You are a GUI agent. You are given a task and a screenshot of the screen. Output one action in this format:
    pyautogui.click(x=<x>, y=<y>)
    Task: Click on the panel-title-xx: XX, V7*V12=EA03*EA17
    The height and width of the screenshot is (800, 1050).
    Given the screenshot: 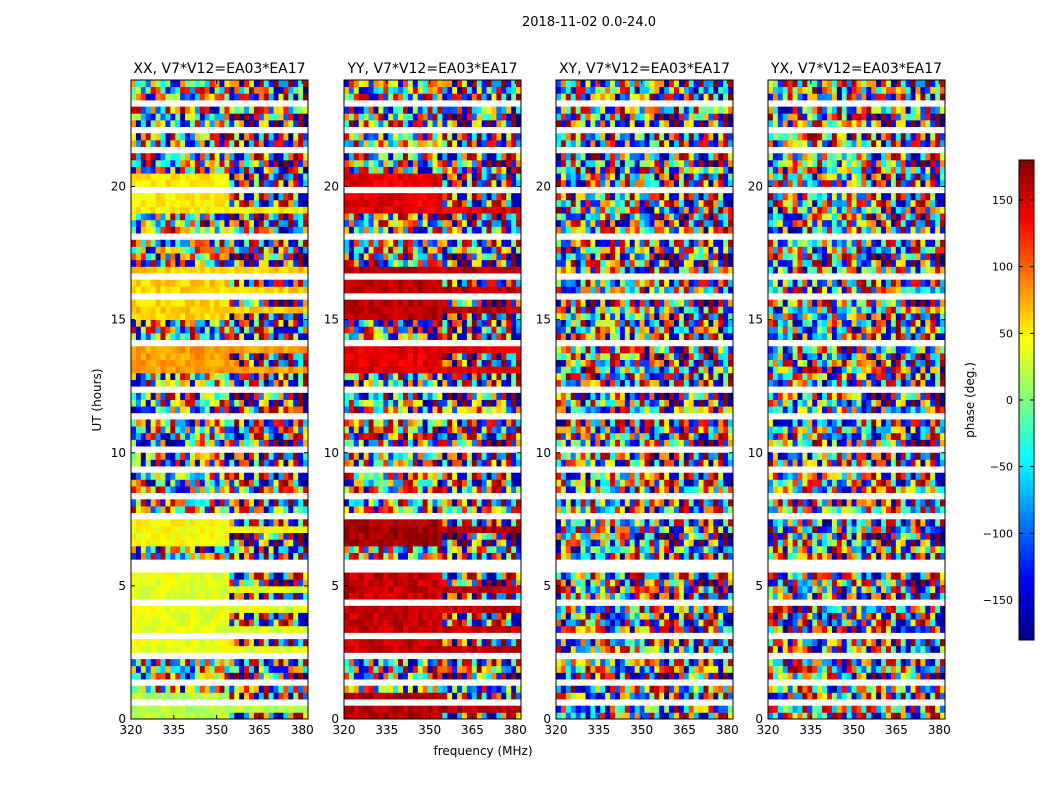 What is the action you would take?
    pyautogui.click(x=219, y=69)
    